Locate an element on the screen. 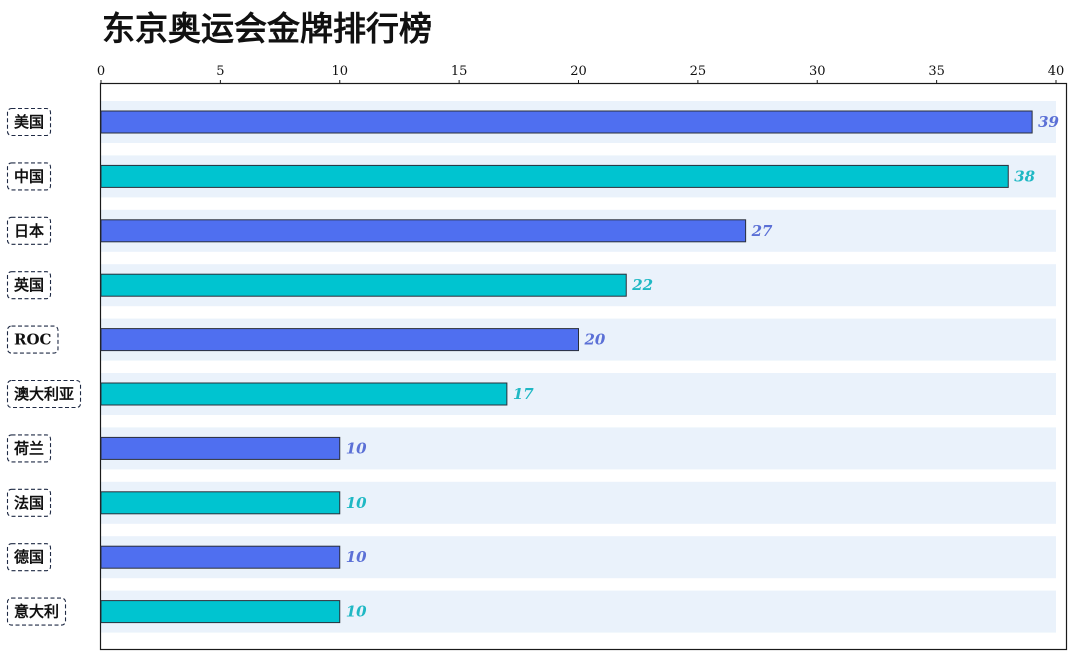 The height and width of the screenshot is (662, 1080). category-label: 德国 is located at coordinates (29, 557).